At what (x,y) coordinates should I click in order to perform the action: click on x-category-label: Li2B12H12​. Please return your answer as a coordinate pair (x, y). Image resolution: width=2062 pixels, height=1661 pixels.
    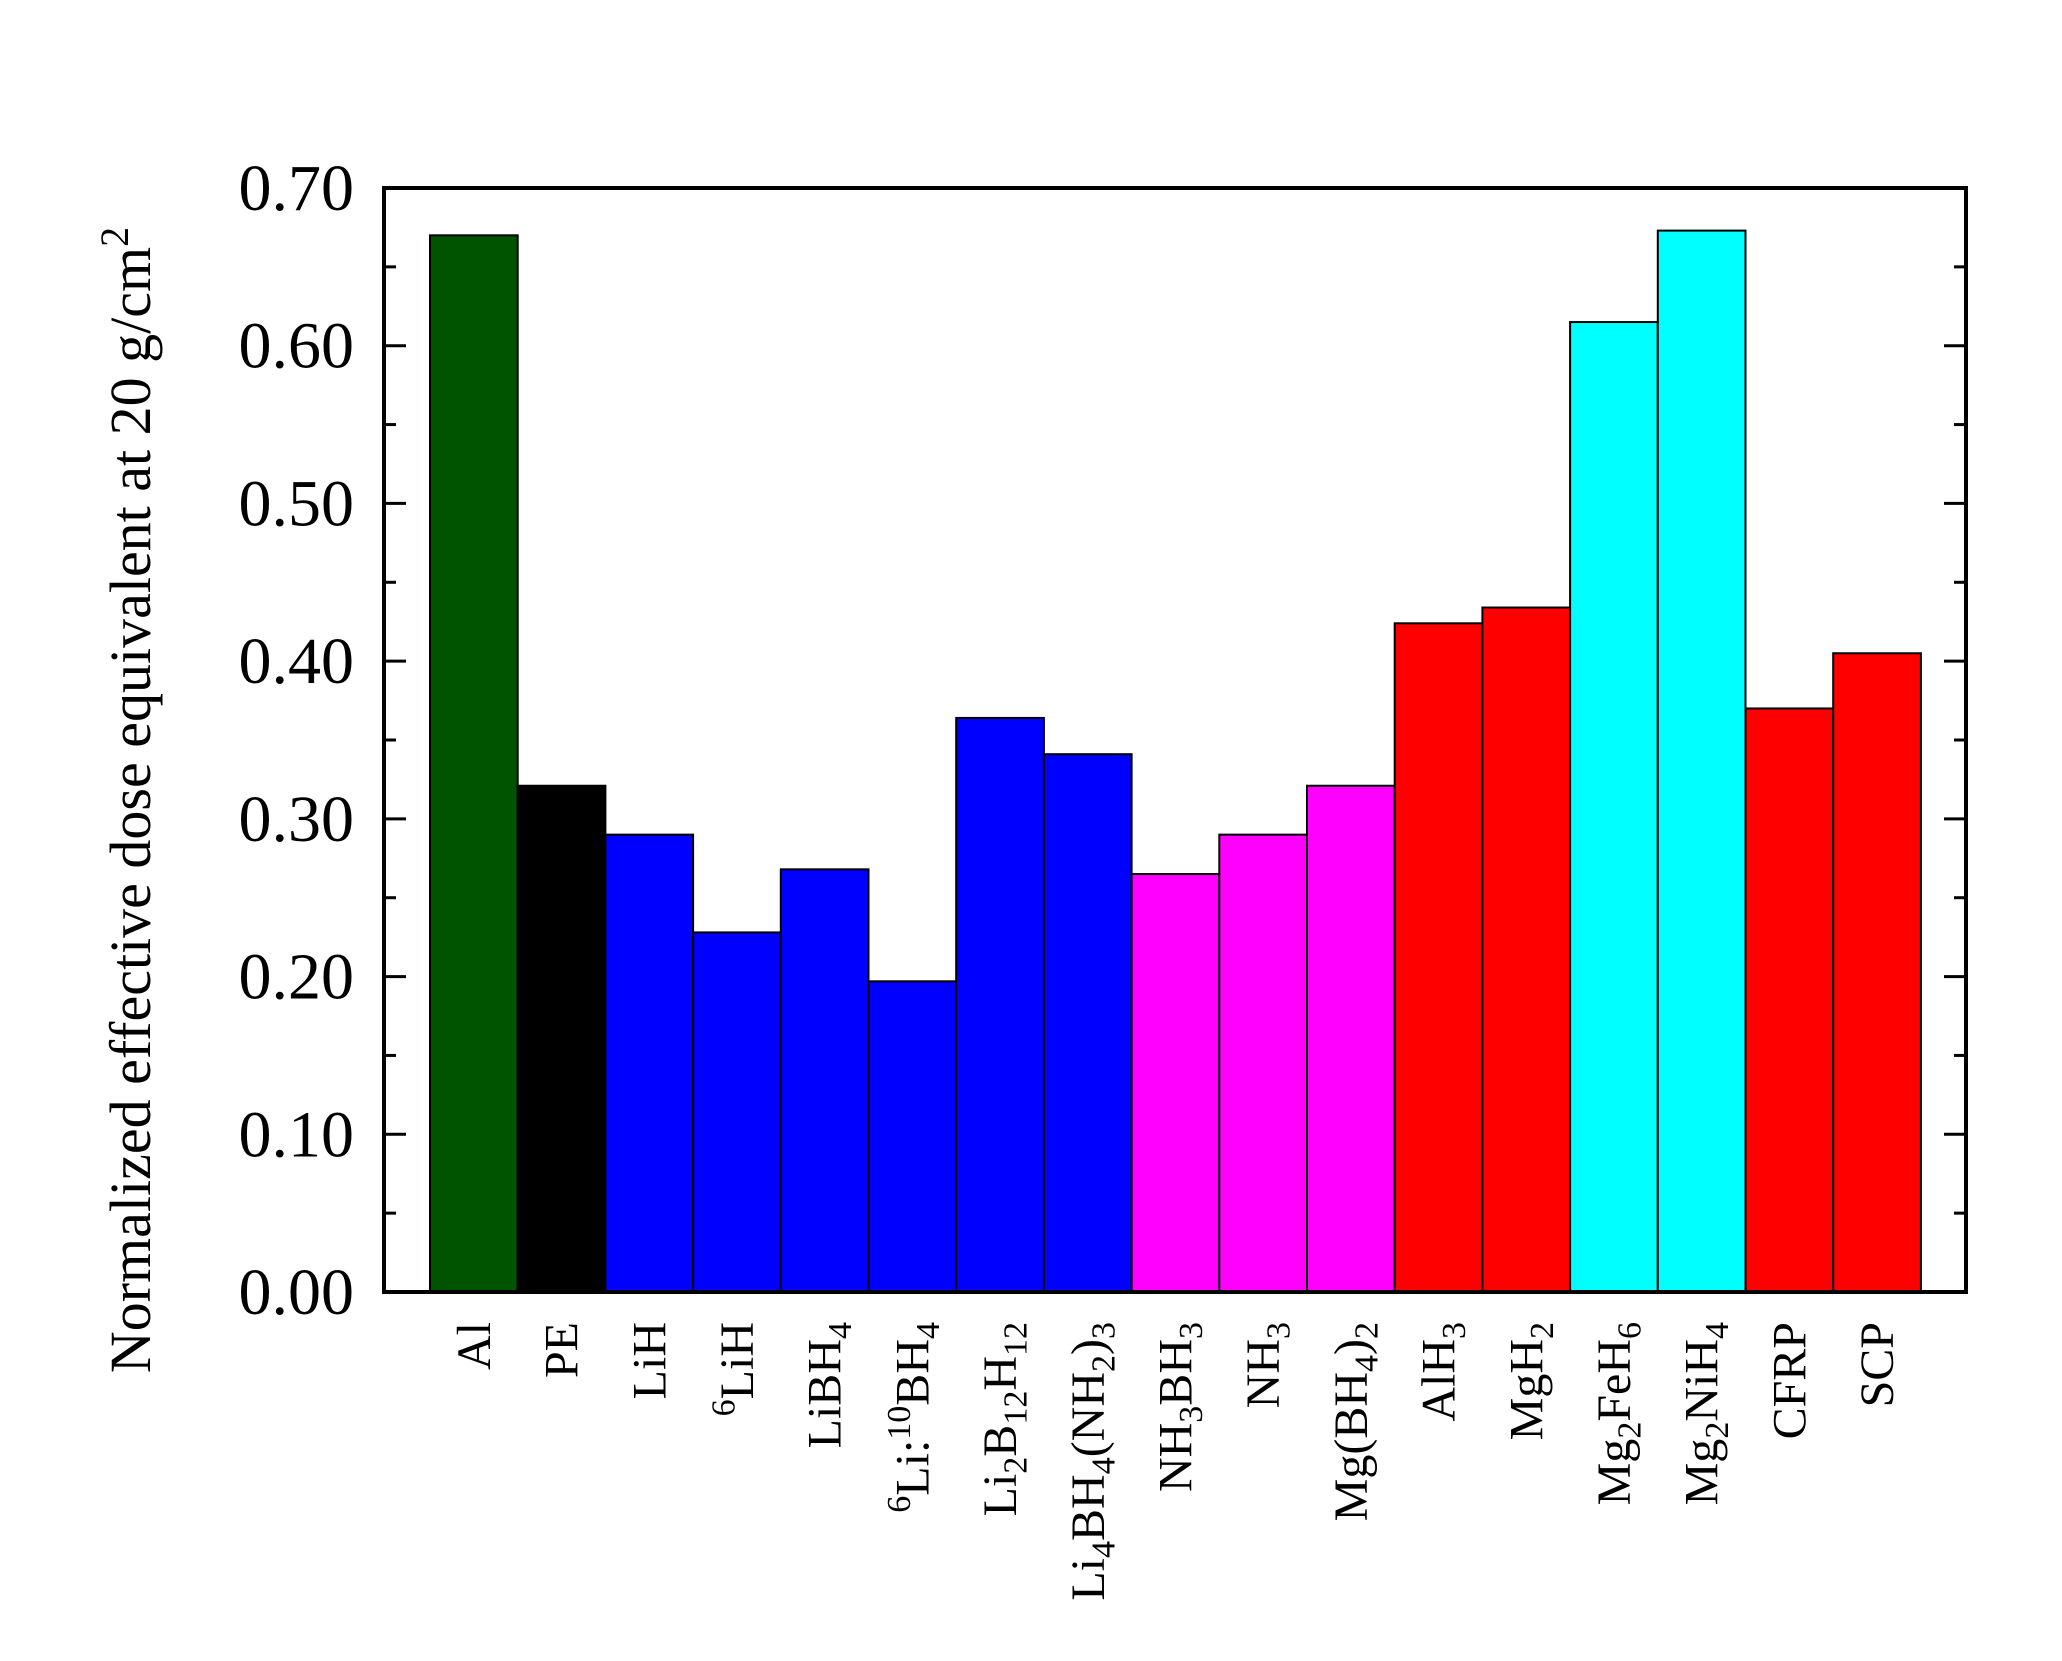
    Looking at the image, I should click on (1004, 1419).